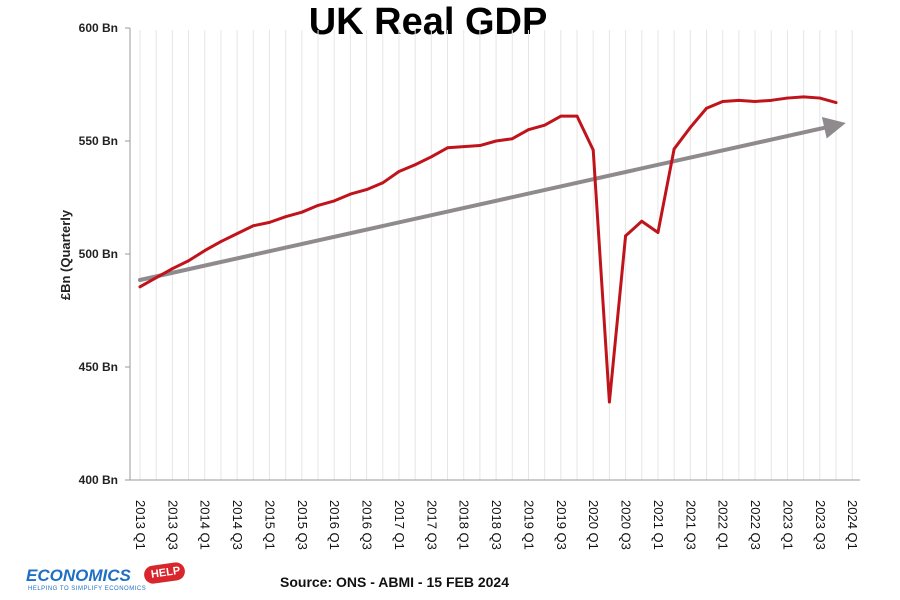 This screenshot has height=600, width=900. I want to click on logo-wordmark: ECONOMICS, so click(78, 575).